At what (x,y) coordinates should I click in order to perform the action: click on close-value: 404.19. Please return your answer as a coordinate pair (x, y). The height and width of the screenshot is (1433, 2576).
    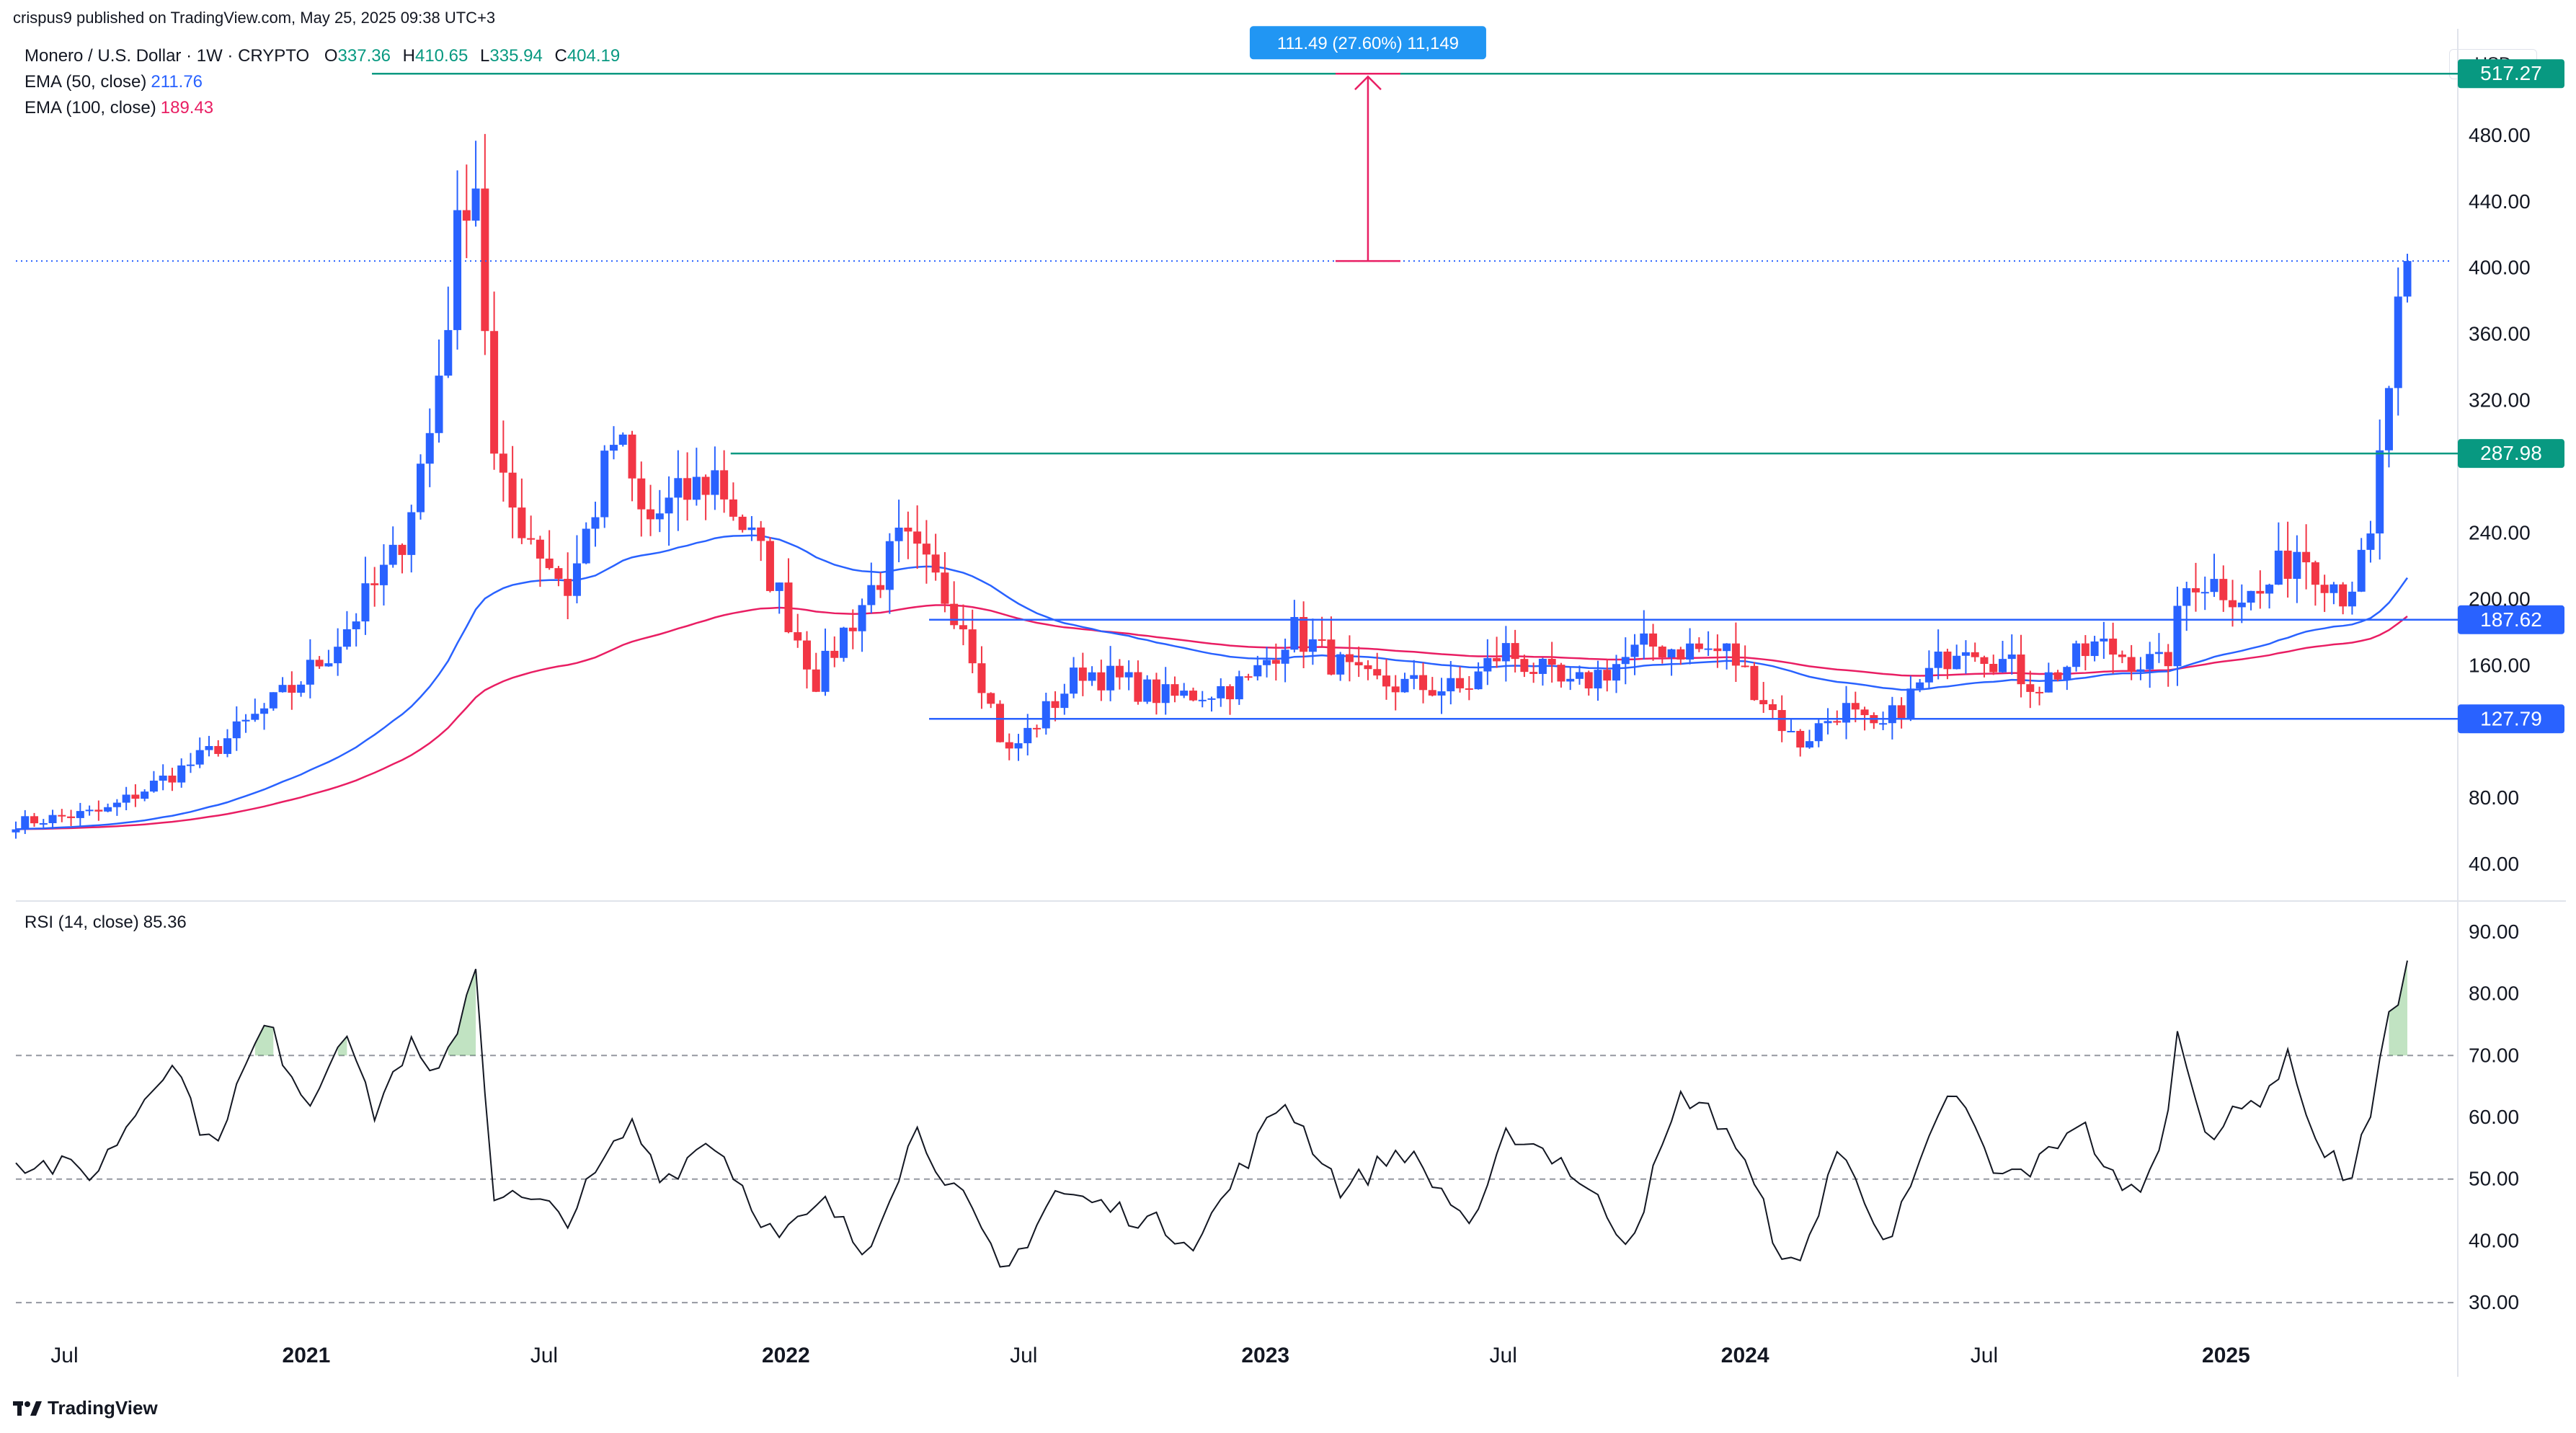
    Looking at the image, I should click on (594, 56).